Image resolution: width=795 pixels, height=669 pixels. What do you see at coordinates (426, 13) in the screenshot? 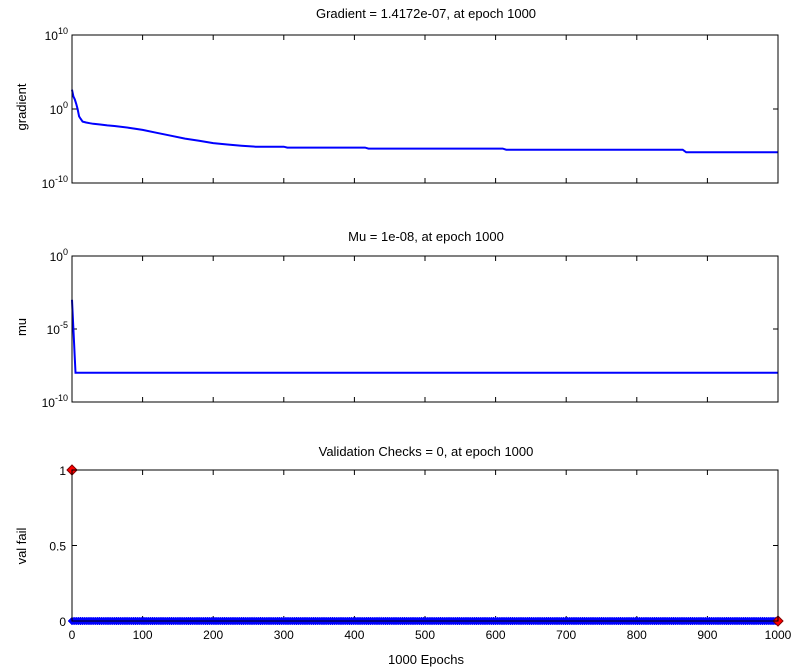
I see `gradient-title: Gradient = 1.4172e-07, at epoch 1000` at bounding box center [426, 13].